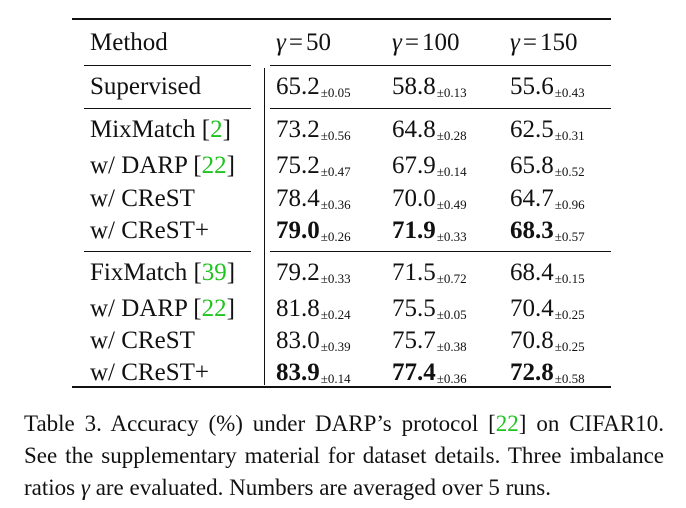 Image resolution: width=686 pixels, height=508 pixels. I want to click on table-row: w/ CReST+ 79.0±0.26 71.9±0.33 68.3±0.57, so click(343, 231).